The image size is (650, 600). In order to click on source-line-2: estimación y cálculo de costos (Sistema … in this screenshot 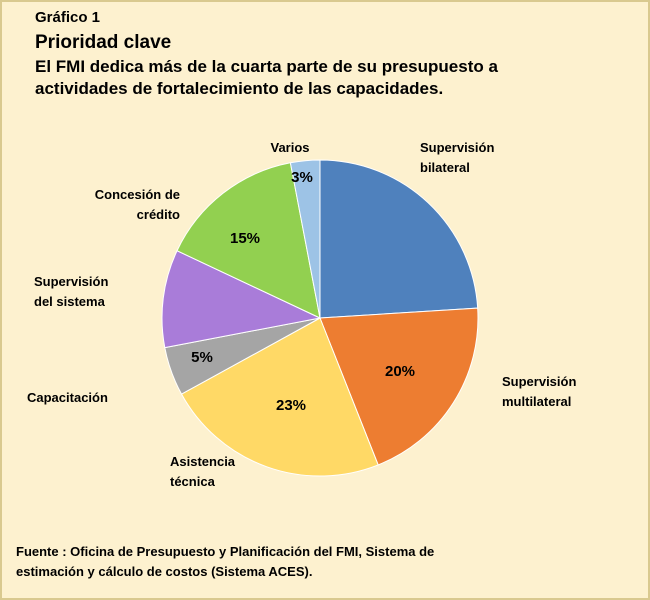, I will do `click(164, 571)`.